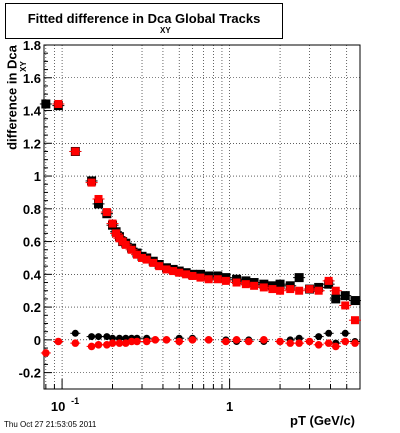  I want to click on y-tick-label: 1.6, so click(32, 78).